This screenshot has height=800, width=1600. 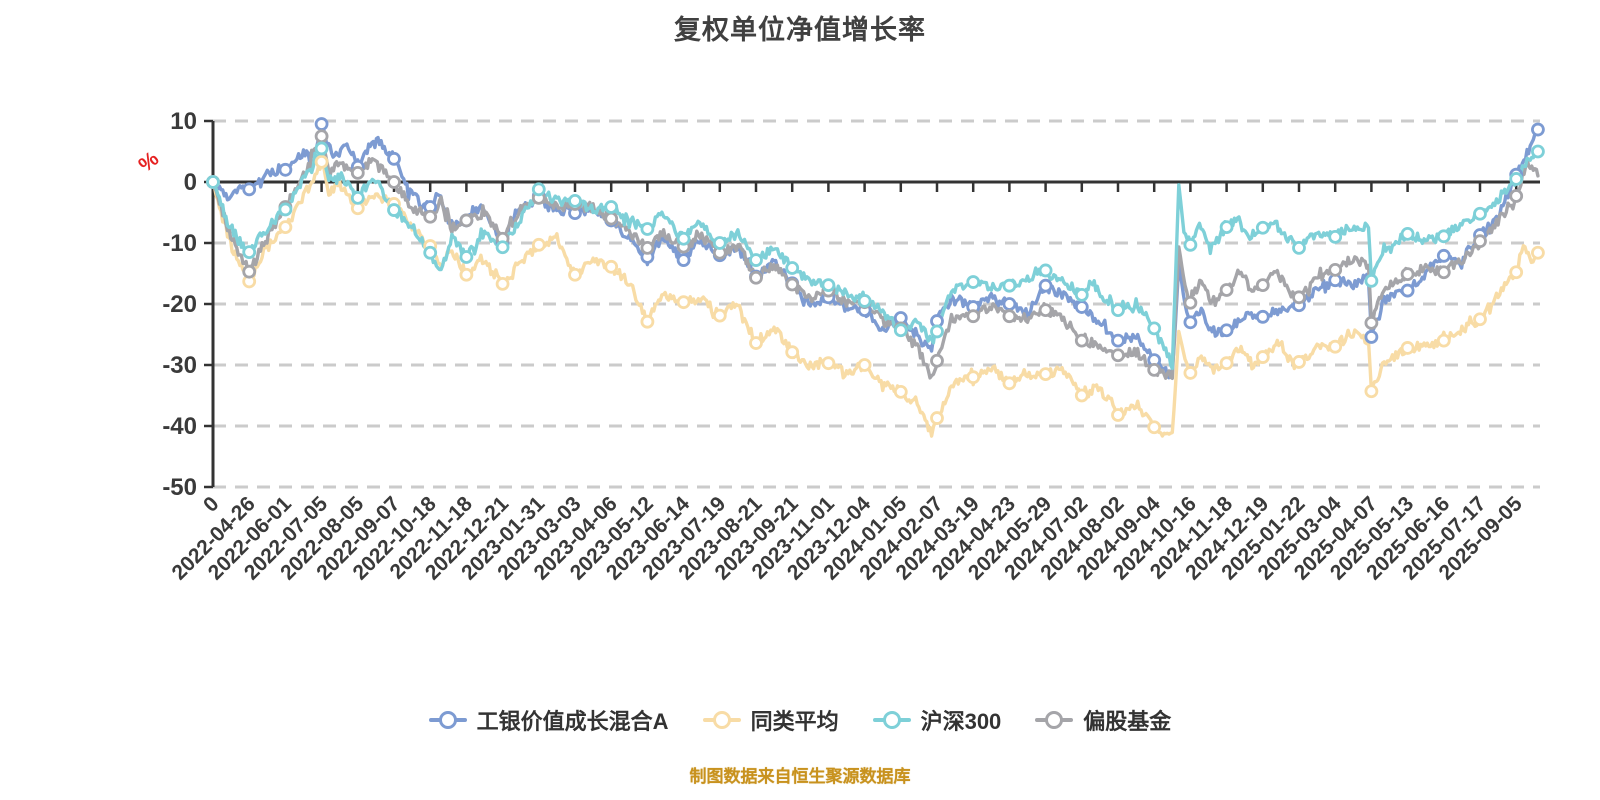 I want to click on chart-legend: 工银价值成长混合A 同类平均 沪深300 偏股基金, so click(x=800, y=720).